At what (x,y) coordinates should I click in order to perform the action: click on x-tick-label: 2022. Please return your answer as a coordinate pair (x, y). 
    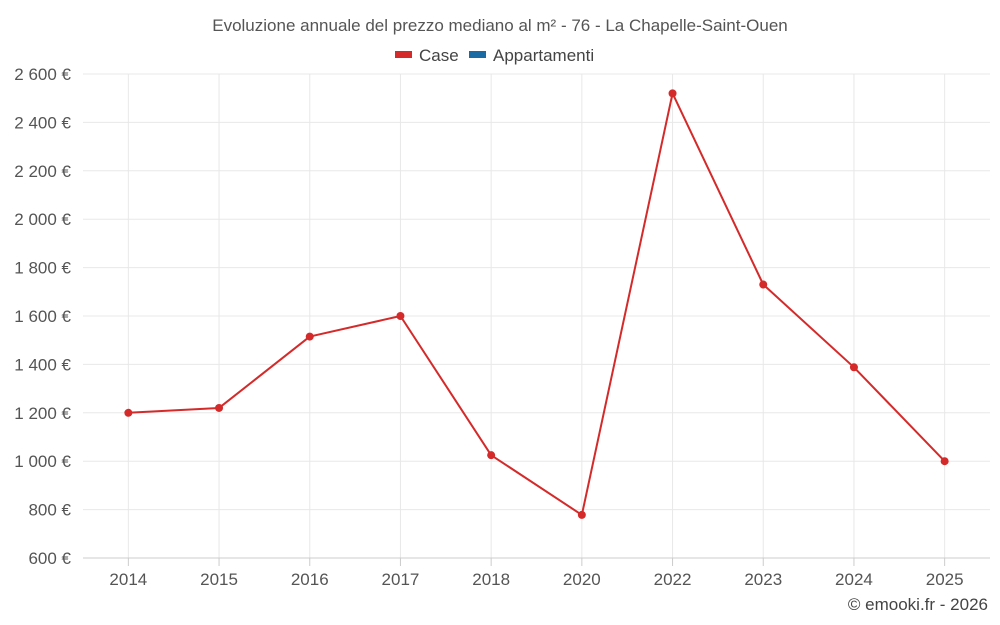
    Looking at the image, I should click on (673, 579).